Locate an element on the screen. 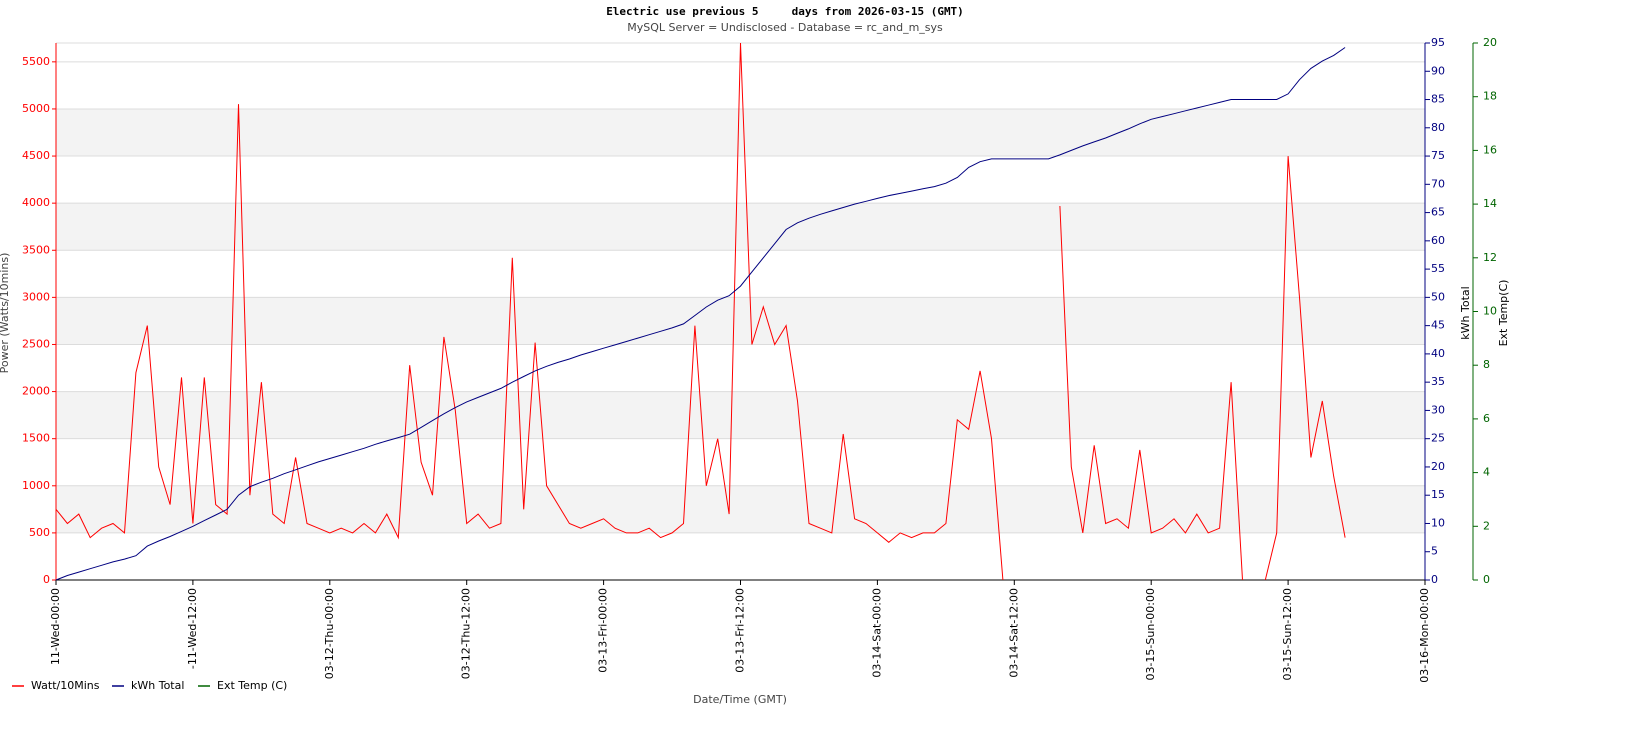 The width and height of the screenshot is (1650, 750). y-tick-label: 4500 is located at coordinates (36, 155).